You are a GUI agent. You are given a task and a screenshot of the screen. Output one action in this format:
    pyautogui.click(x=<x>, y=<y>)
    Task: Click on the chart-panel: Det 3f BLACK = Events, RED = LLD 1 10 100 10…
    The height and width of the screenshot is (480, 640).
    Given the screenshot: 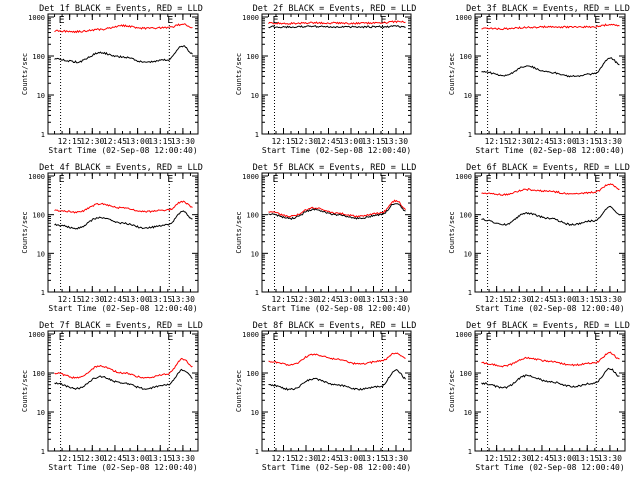 What is the action you would take?
    pyautogui.click(x=539, y=79)
    